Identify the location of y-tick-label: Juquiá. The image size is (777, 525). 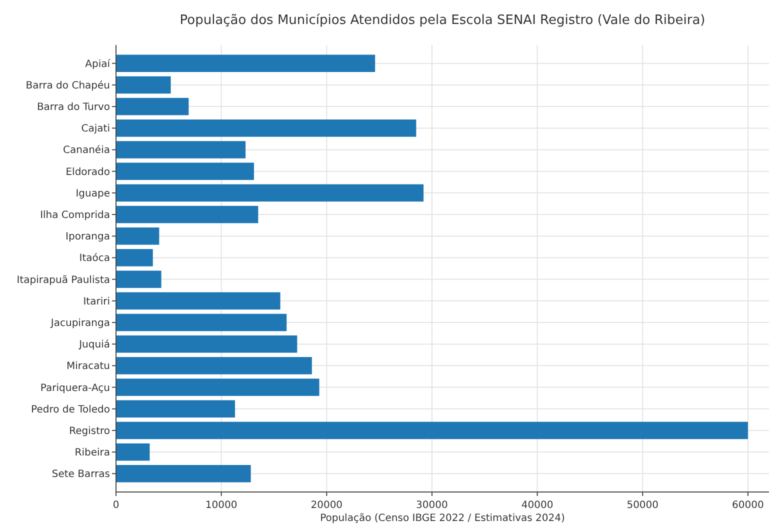
(94, 345).